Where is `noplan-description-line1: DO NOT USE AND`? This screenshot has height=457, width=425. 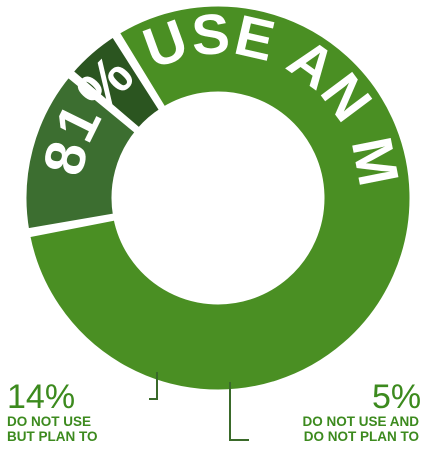 noplan-description-line1: DO NOT USE AND is located at coordinates (360, 421).